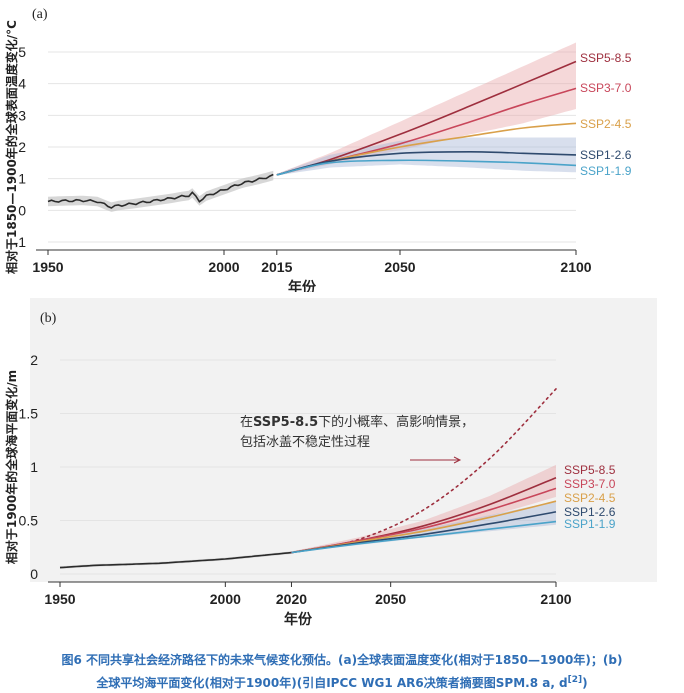 This screenshot has width=684, height=693. What do you see at coordinates (225, 599) in the screenshot?
I see `chart-b-x-tick-label: 2000` at bounding box center [225, 599].